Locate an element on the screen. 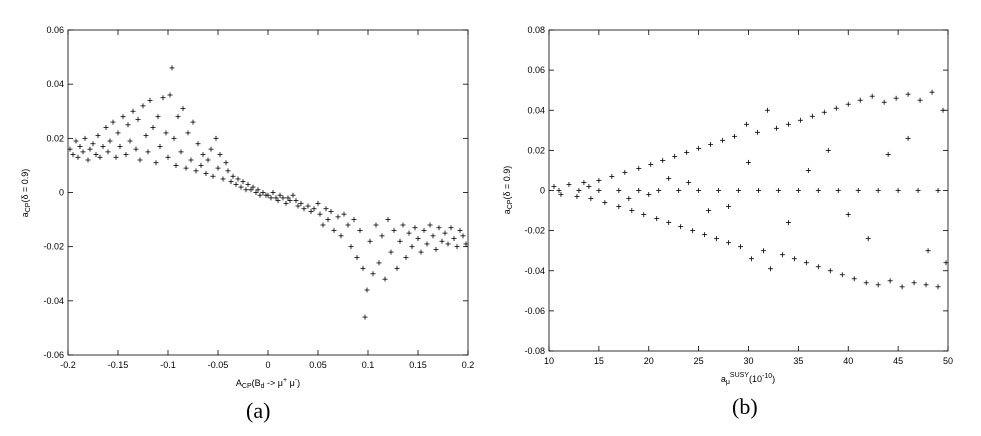 The image size is (981, 436). x-tick-label: 15 is located at coordinates (599, 361).